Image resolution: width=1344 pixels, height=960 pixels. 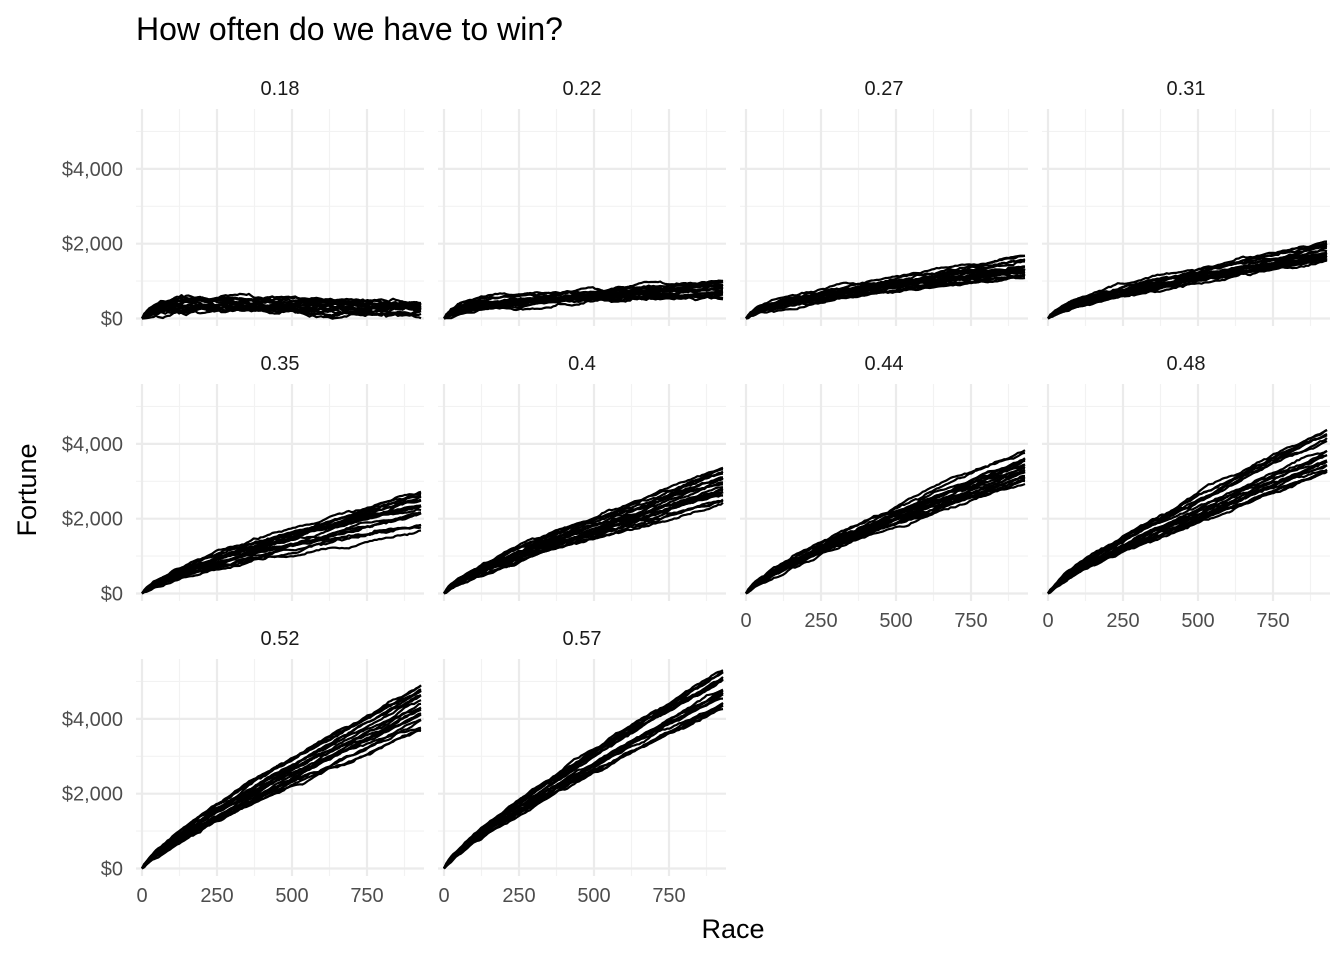 What do you see at coordinates (1186, 364) in the screenshot?
I see `facet-label: 0.48` at bounding box center [1186, 364].